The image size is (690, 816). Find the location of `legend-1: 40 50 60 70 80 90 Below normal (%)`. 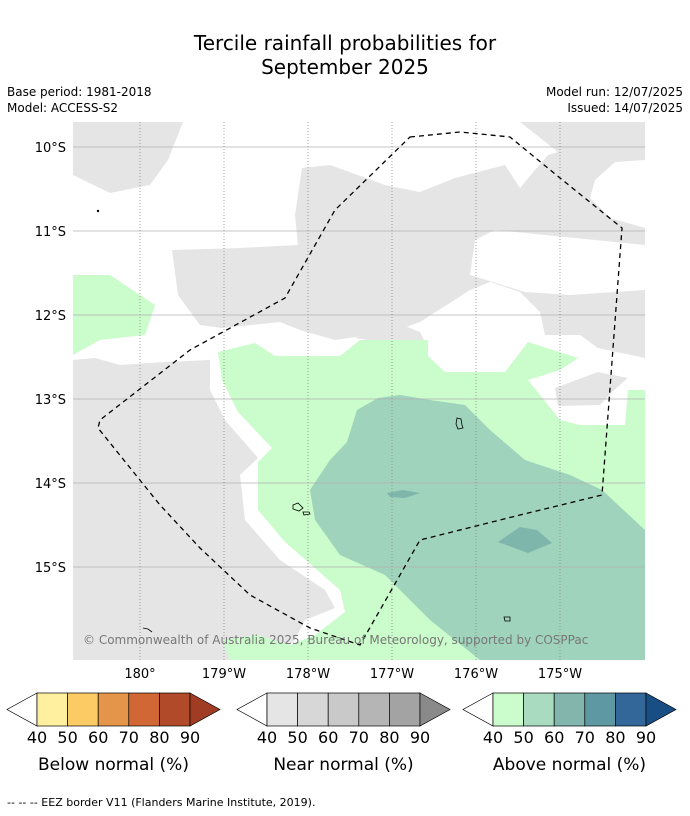

legend-1: 40 50 60 70 80 90 Below normal (%) is located at coordinates (113, 733).